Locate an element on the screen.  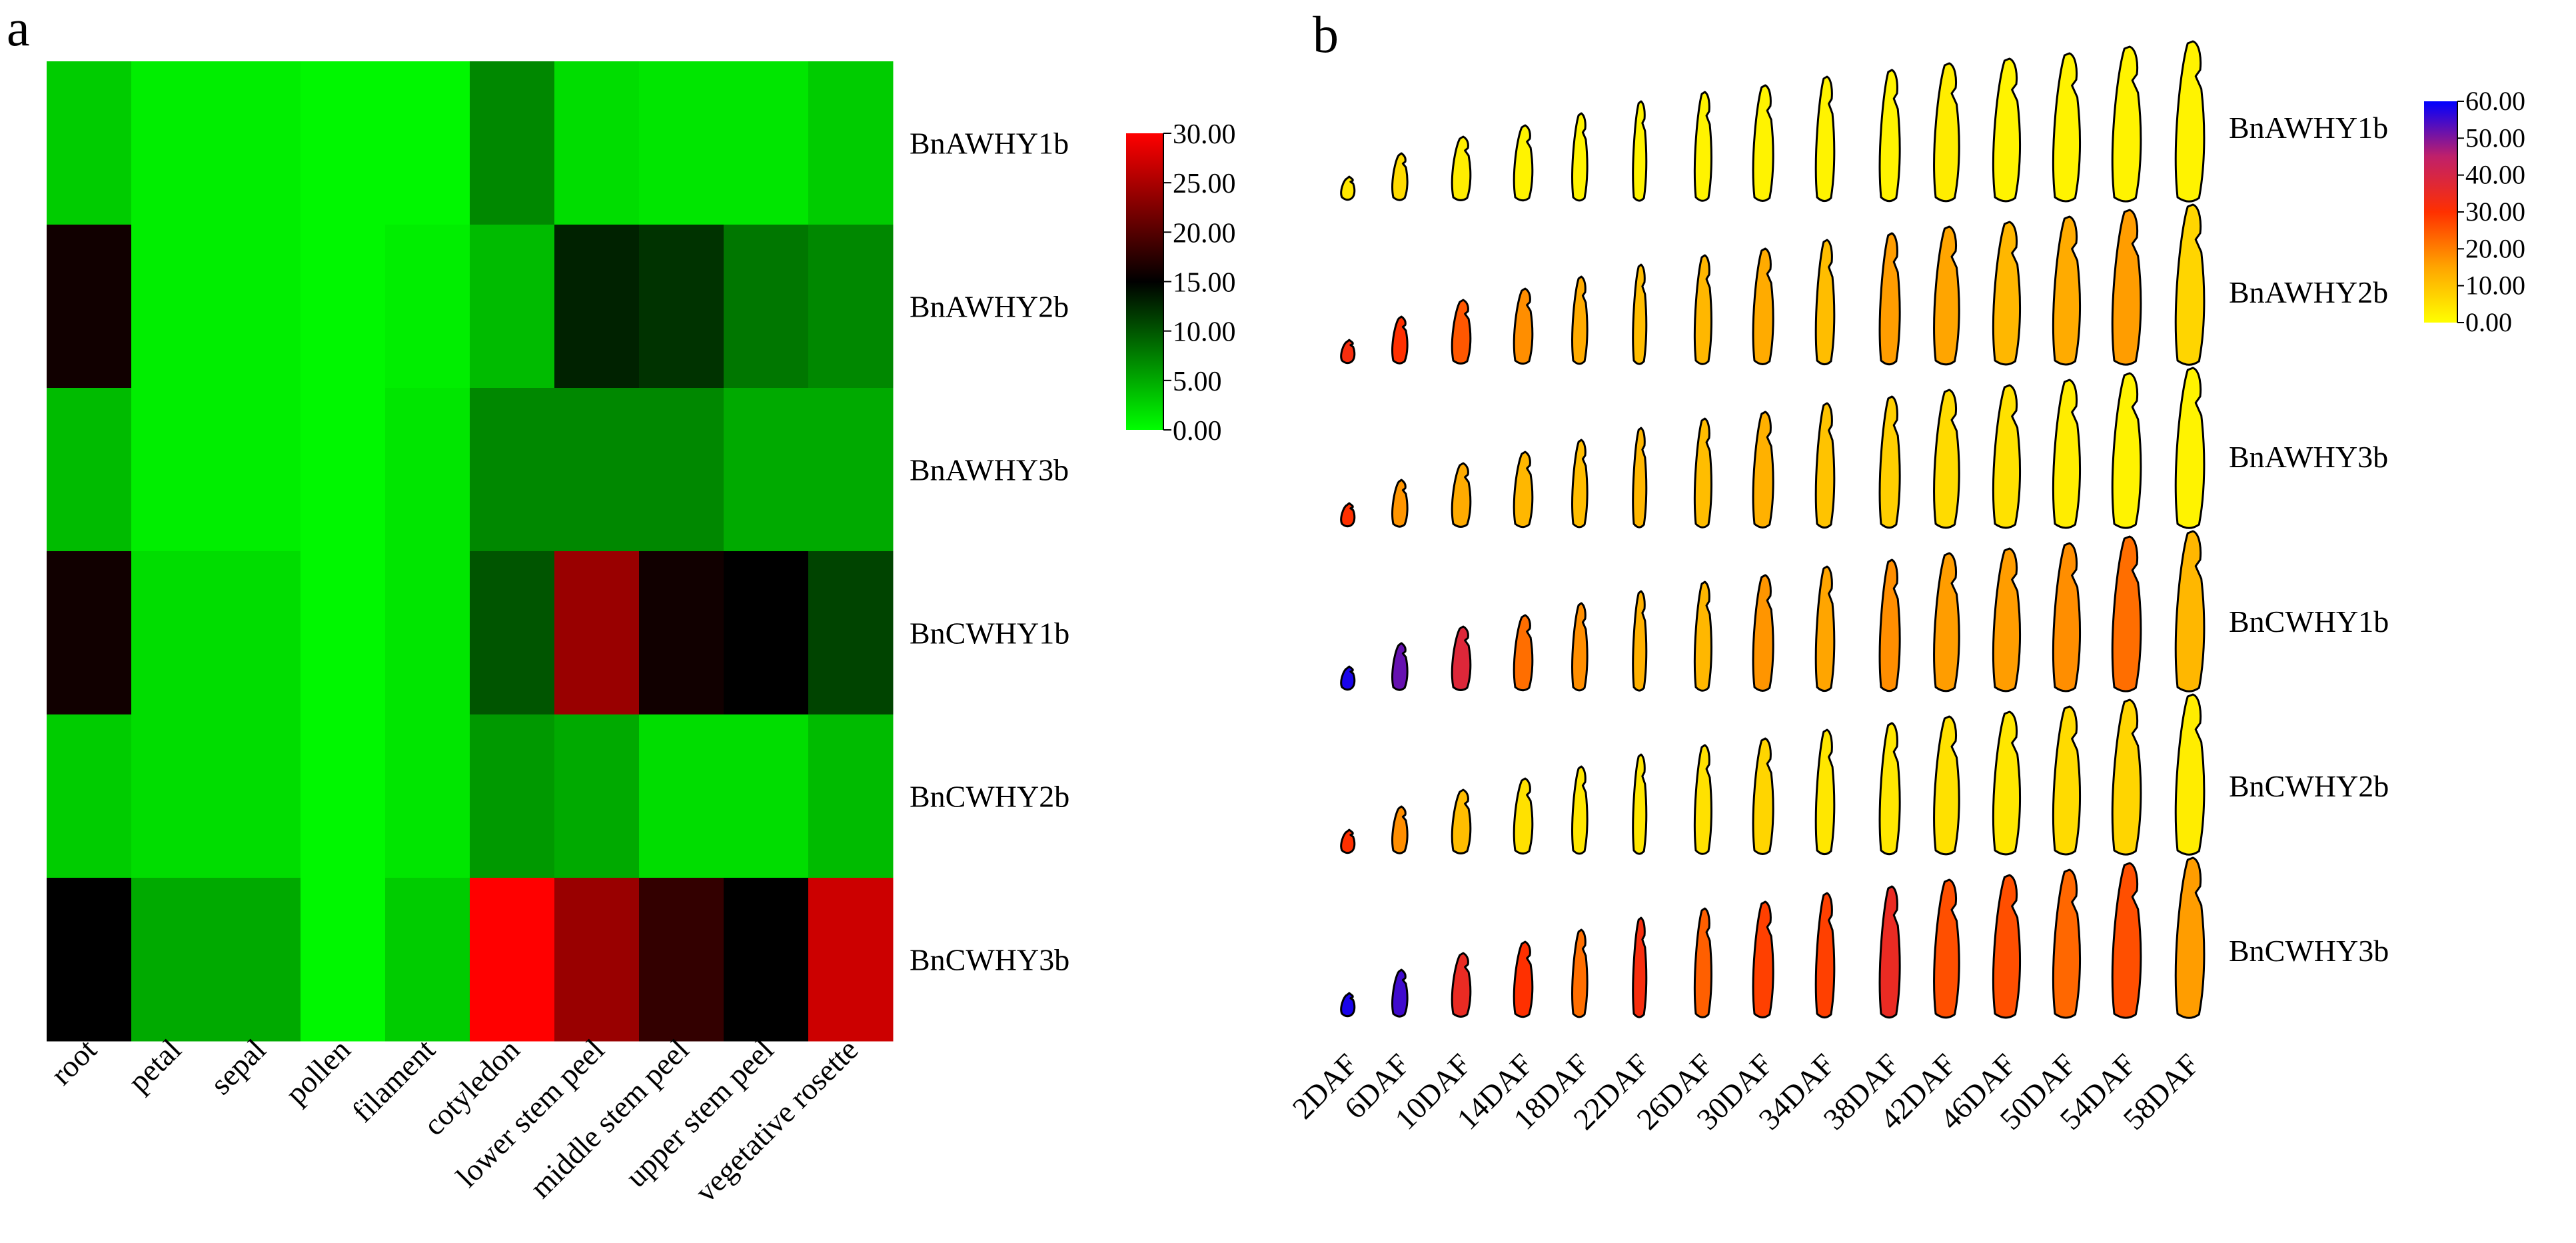
heatmap-cell-bnawhy2b-cotyledon is located at coordinates (512, 307).